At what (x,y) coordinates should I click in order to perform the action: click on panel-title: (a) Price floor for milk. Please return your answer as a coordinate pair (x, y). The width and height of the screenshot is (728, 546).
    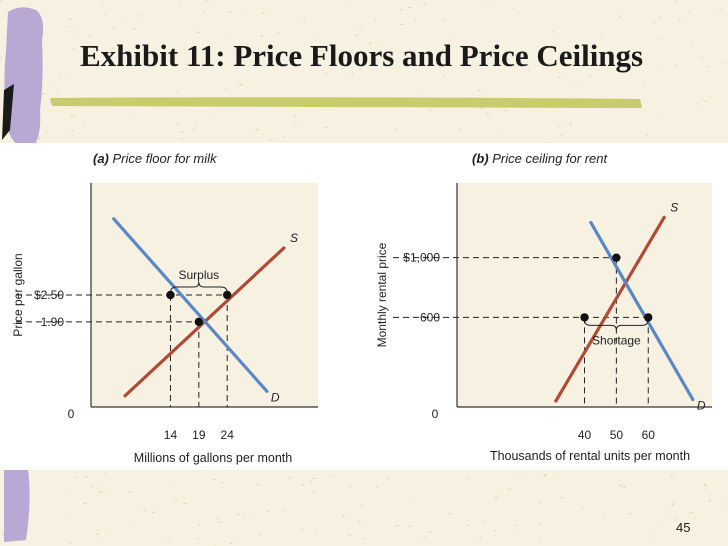
    Looking at the image, I should click on (155, 158).